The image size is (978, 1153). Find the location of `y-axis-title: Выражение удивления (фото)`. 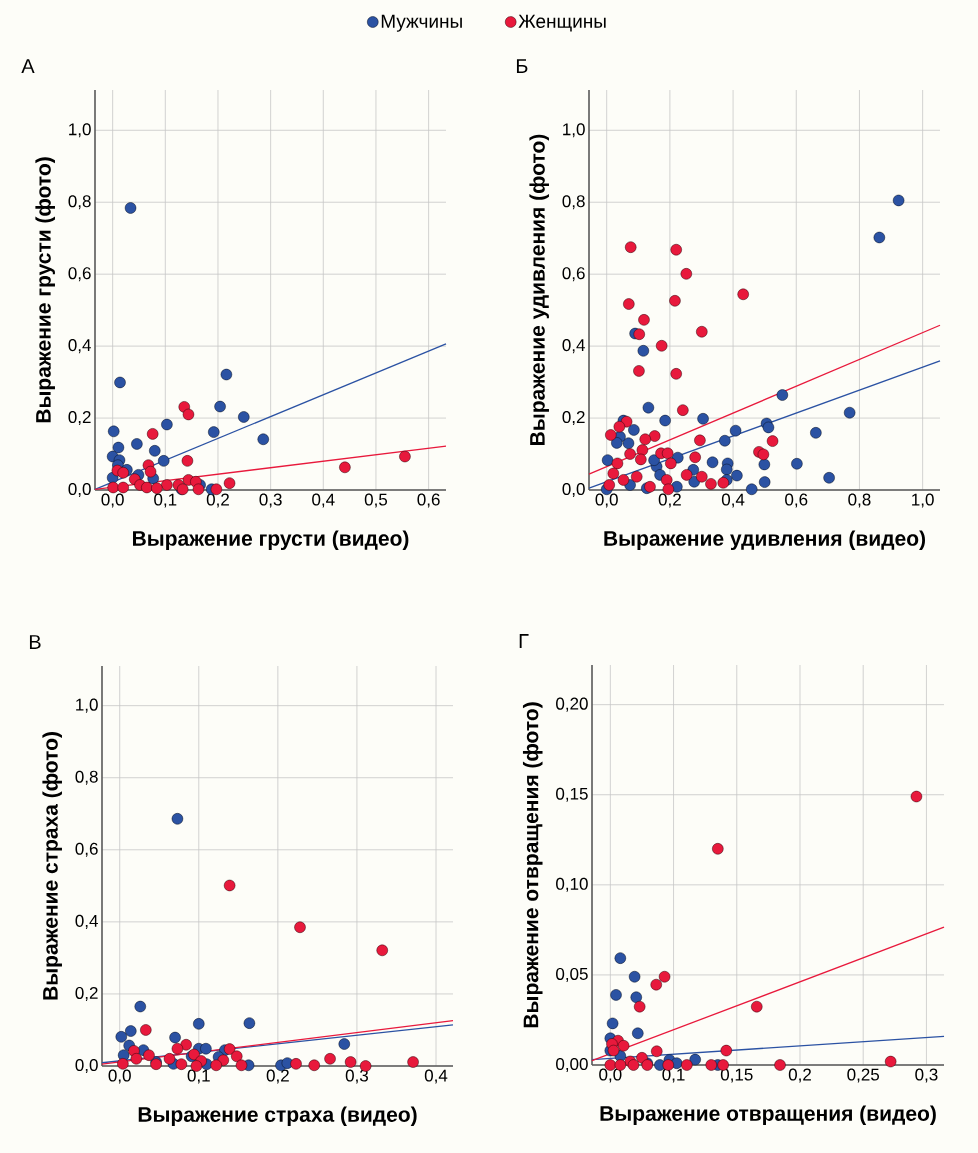

y-axis-title: Выражение удивления (фото) is located at coordinates (539, 289).